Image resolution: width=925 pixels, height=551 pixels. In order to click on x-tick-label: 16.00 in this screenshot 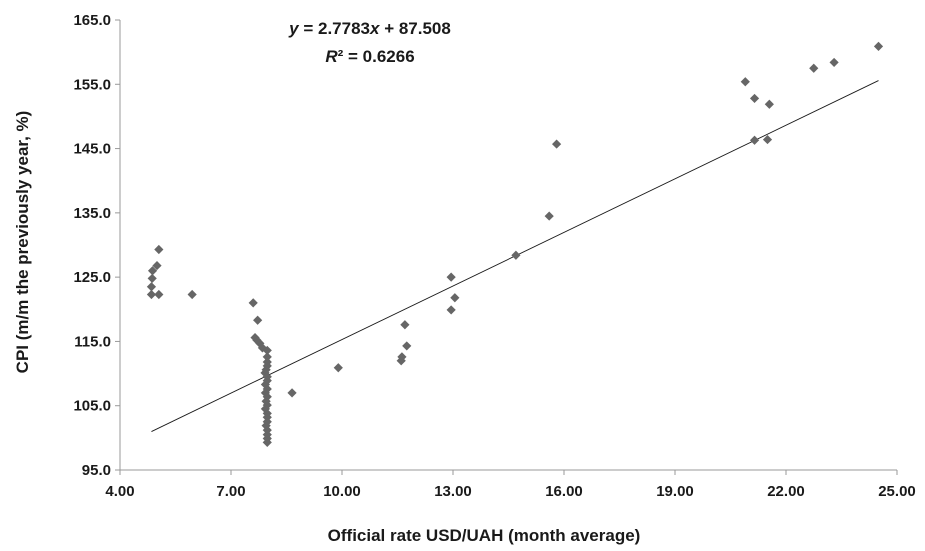, I will do `click(564, 491)`.